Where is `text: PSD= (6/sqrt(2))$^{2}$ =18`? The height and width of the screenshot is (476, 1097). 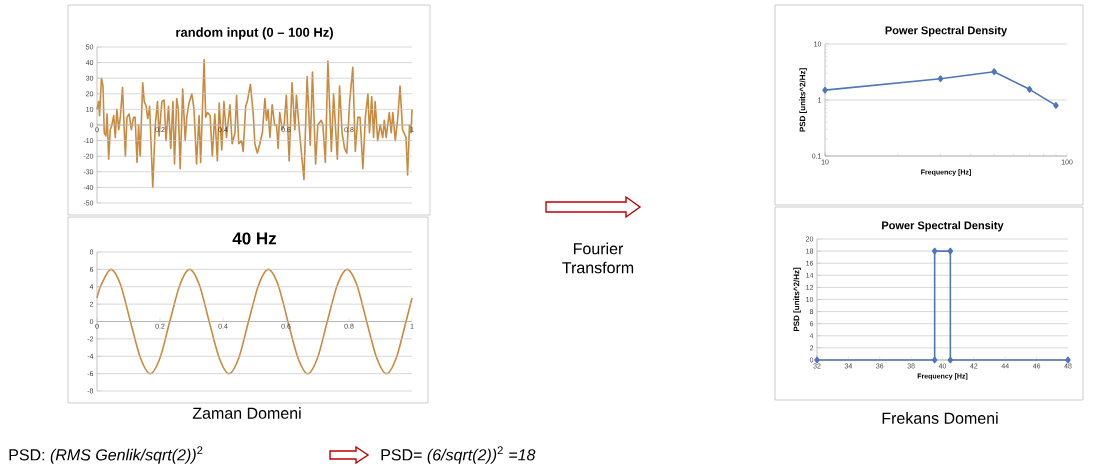 text: PSD= (6/sqrt(2))$^{2}$ =18 is located at coordinates (458, 455).